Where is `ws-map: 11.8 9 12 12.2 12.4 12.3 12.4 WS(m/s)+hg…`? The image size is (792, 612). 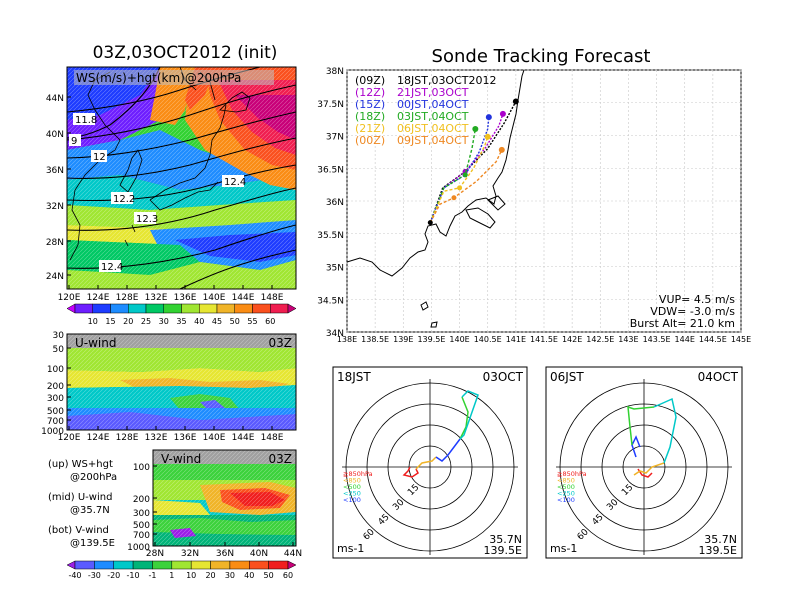 ws-map: 11.8 9 12 12.2 12.4 12.3 12.4 WS(m/s)+hg… is located at coordinates (181, 178).